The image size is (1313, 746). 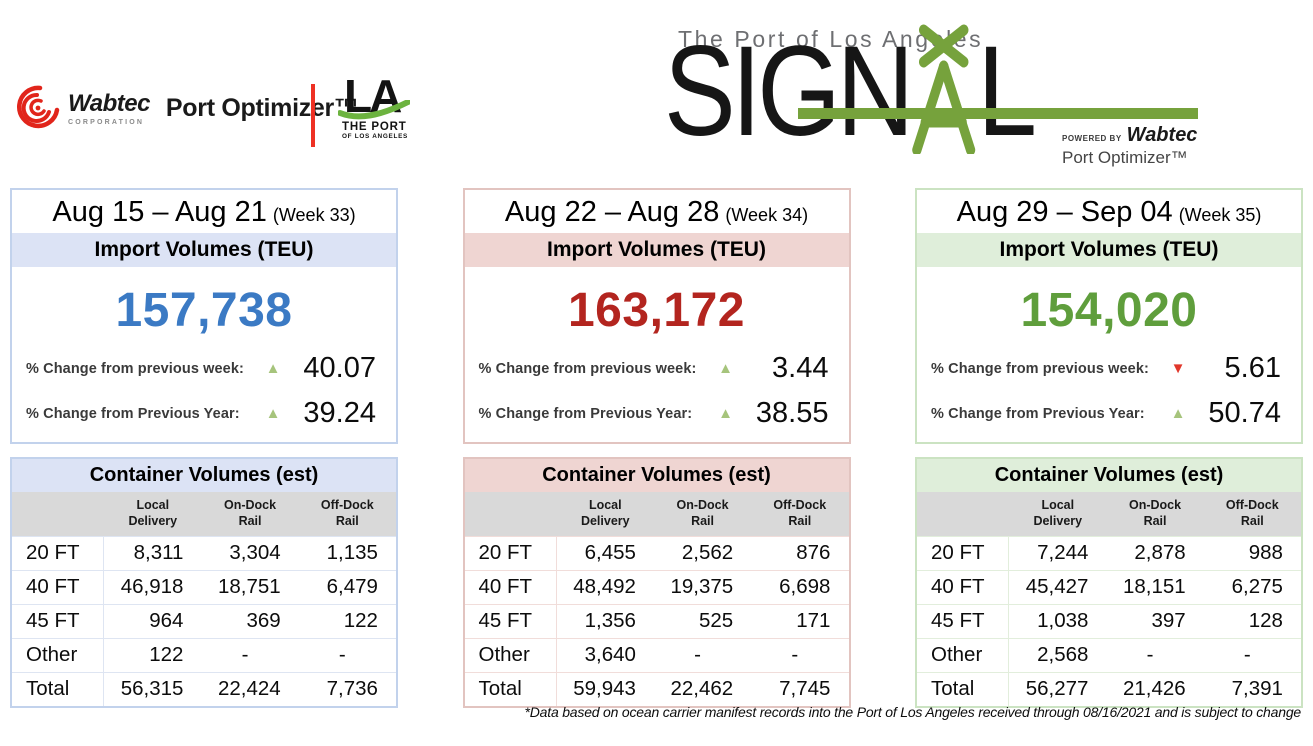 I want to click on cell-value: 59,943, so click(x=604, y=688).